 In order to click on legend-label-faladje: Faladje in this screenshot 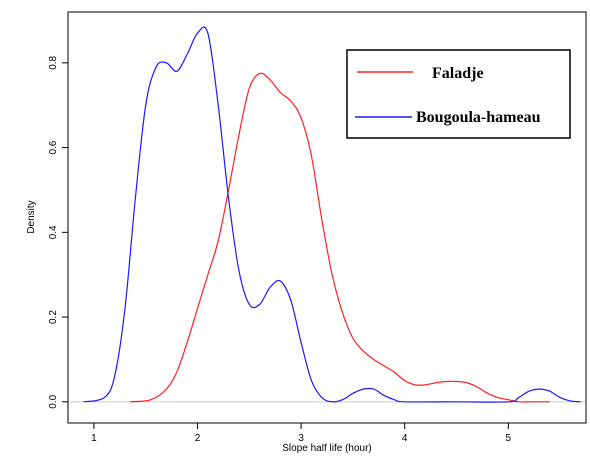, I will do `click(458, 73)`.